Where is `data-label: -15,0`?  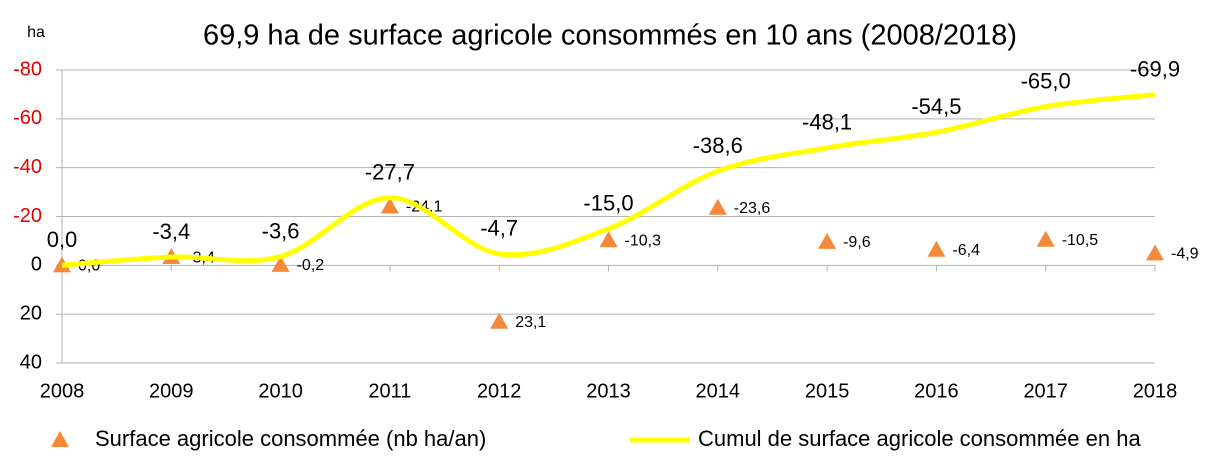 data-label: -15,0 is located at coordinates (608, 203).